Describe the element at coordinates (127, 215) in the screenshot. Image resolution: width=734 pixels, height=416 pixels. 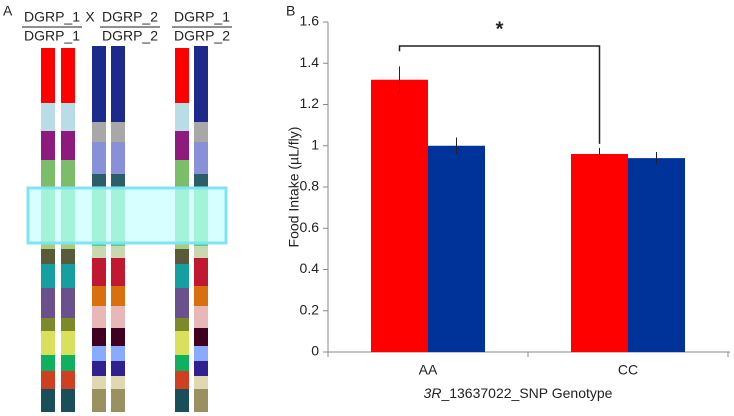
I see `highlight-region` at that location.